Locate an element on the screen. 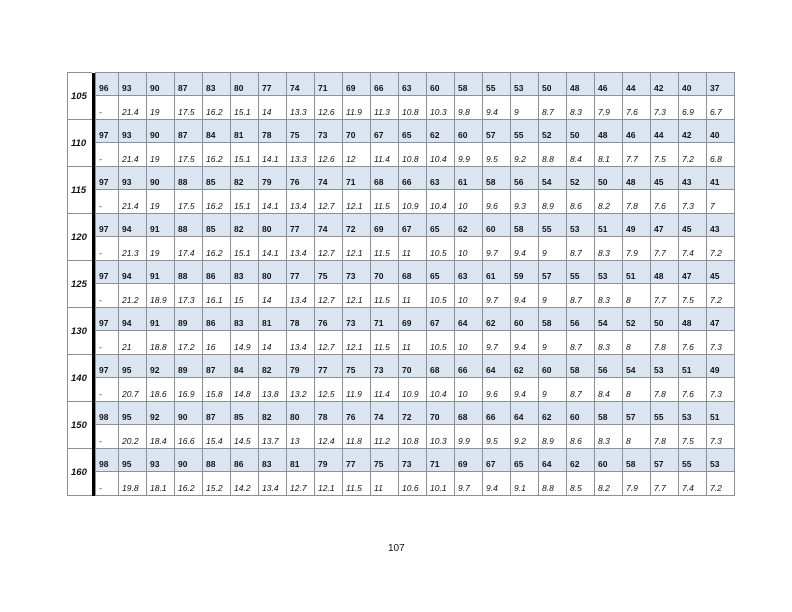 The width and height of the screenshot is (792, 612). table-cell: 9.2 is located at coordinates (524, 154).